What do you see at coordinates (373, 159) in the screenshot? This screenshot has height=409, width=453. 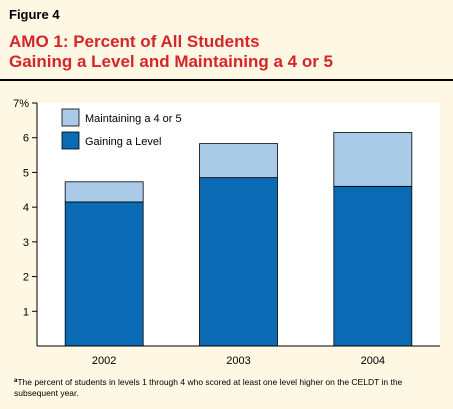 I see `bar-maintaining-2004` at bounding box center [373, 159].